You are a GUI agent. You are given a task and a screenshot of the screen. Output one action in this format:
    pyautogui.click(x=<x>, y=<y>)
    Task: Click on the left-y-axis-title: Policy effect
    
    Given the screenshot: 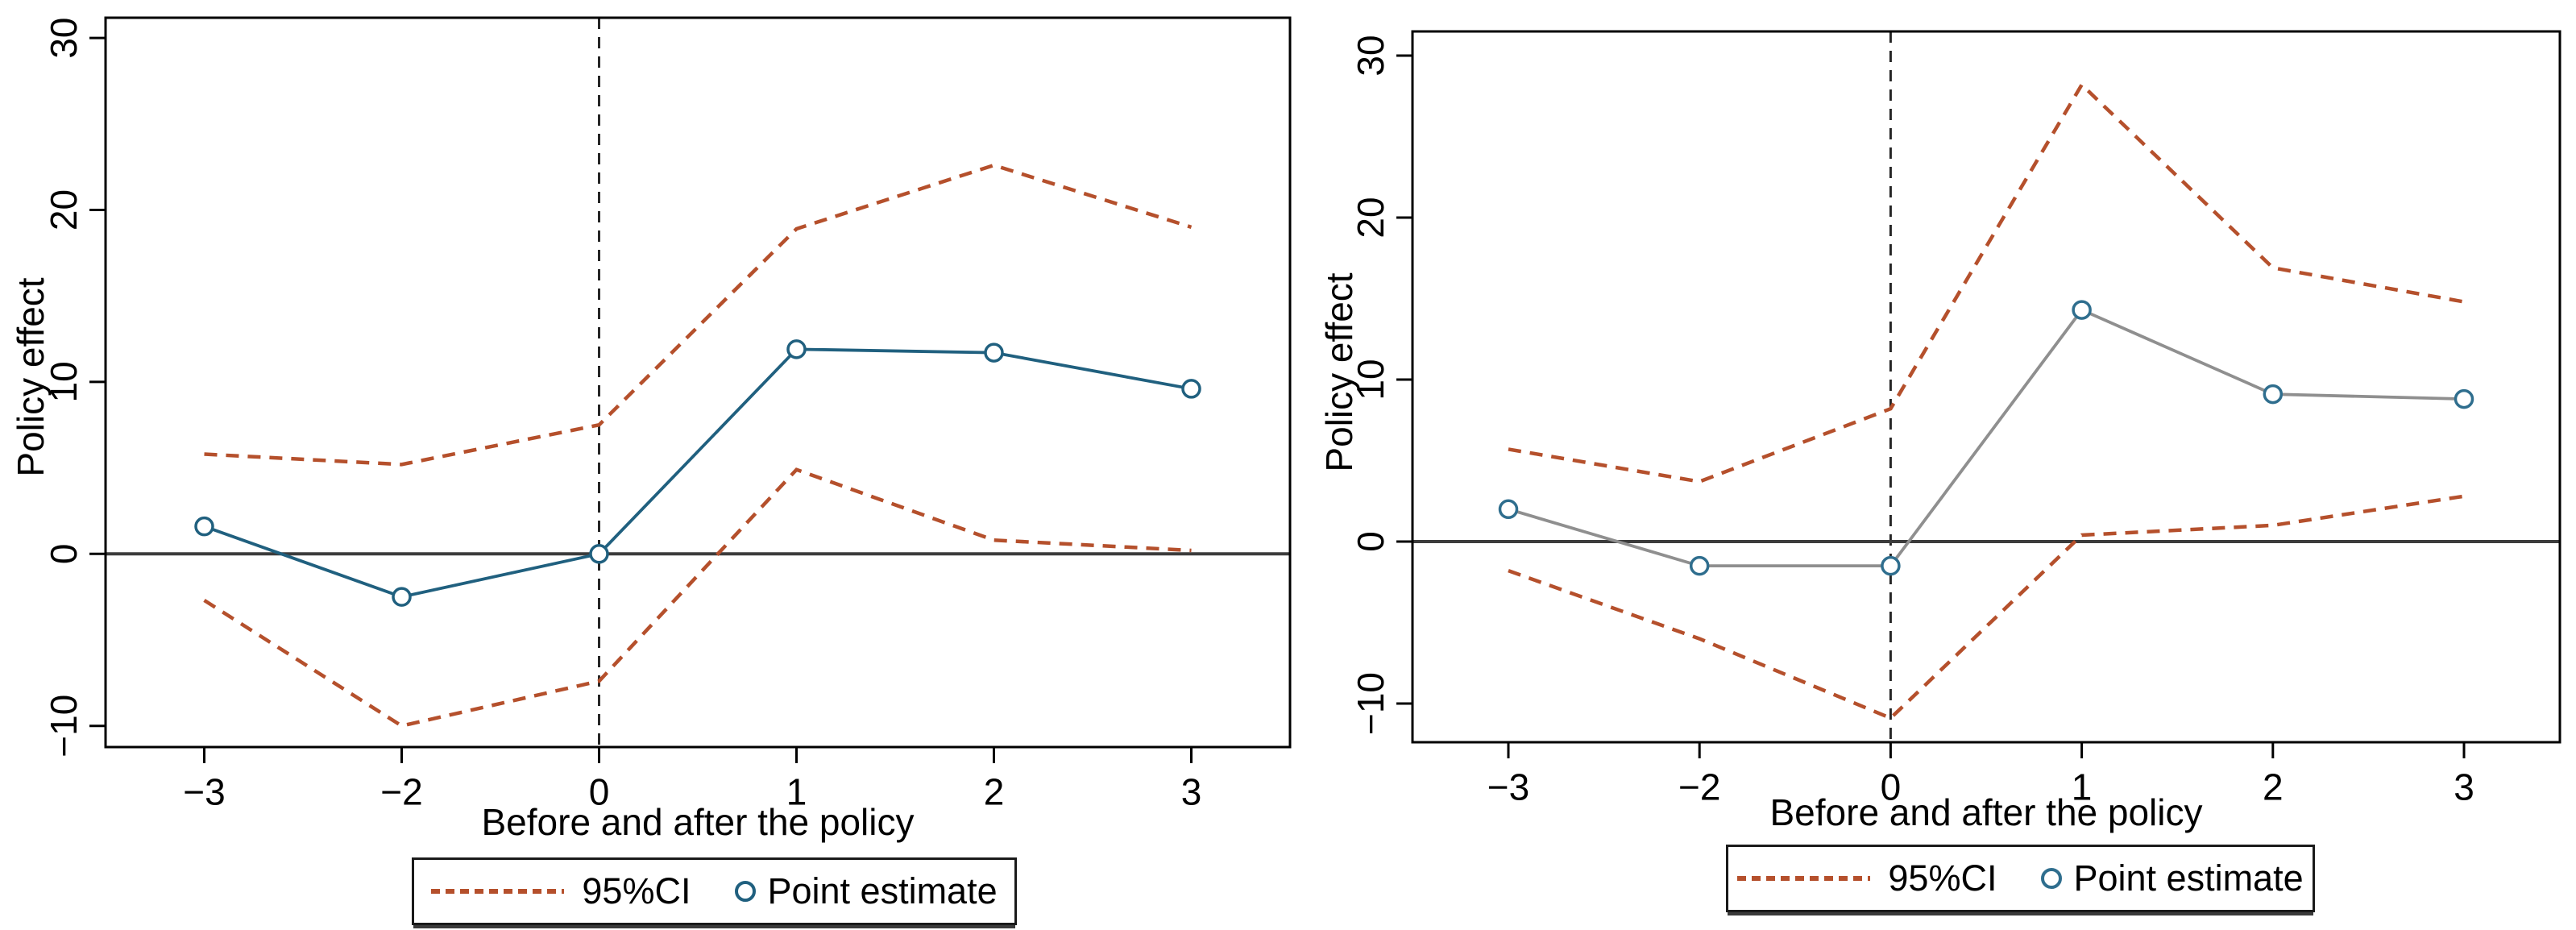 What is the action you would take?
    pyautogui.click(x=31, y=377)
    